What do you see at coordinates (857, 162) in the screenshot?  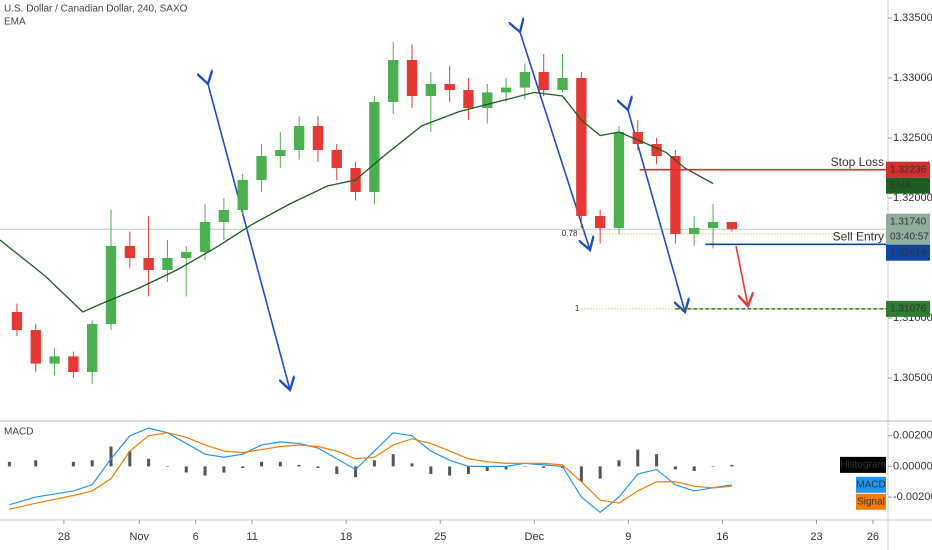 I see `level-name: Stop Loss` at bounding box center [857, 162].